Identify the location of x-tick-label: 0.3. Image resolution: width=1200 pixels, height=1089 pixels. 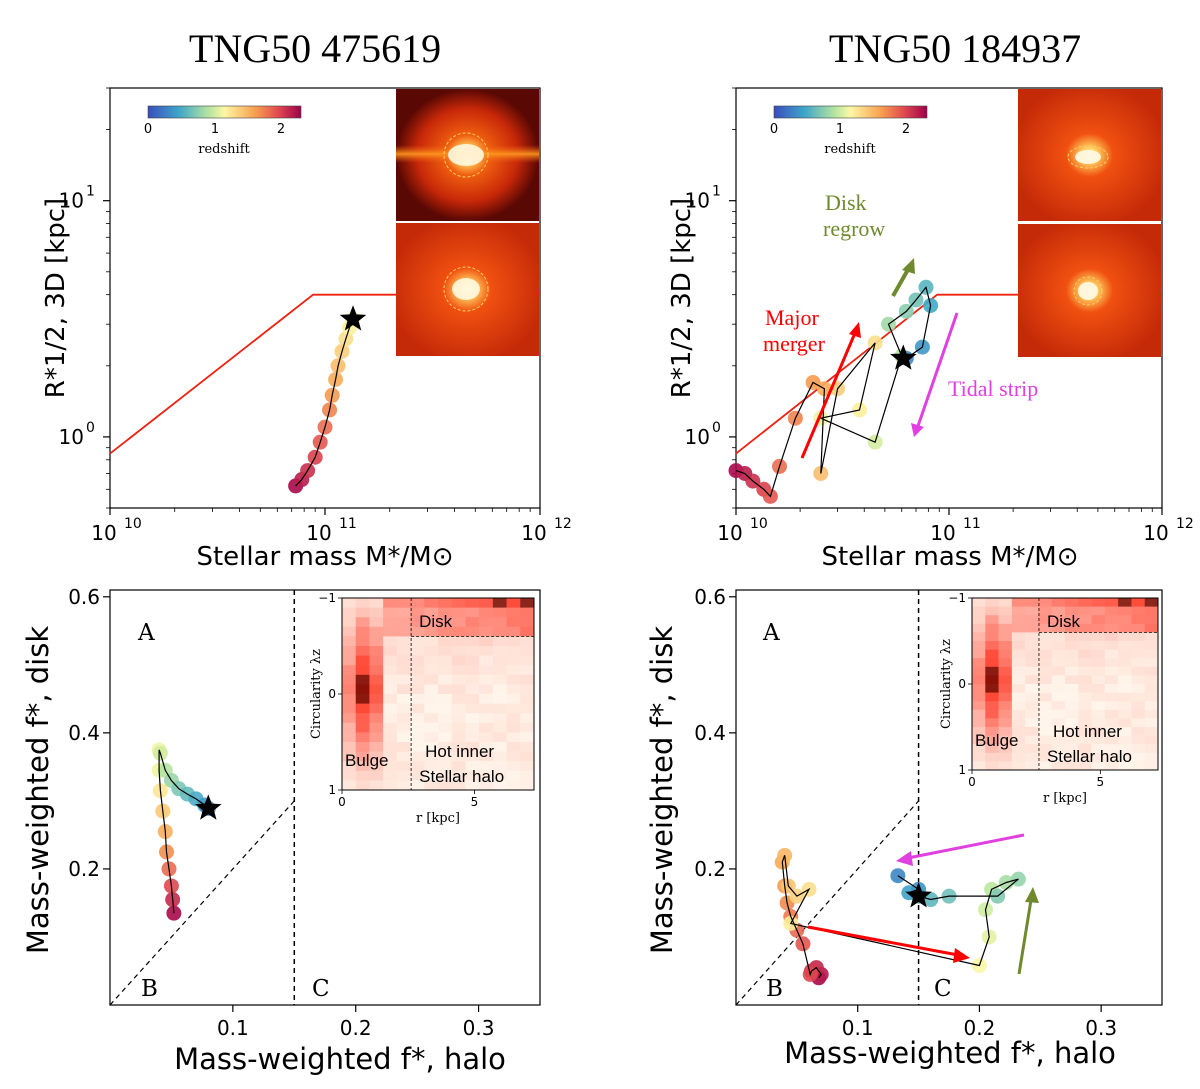
(479, 1028).